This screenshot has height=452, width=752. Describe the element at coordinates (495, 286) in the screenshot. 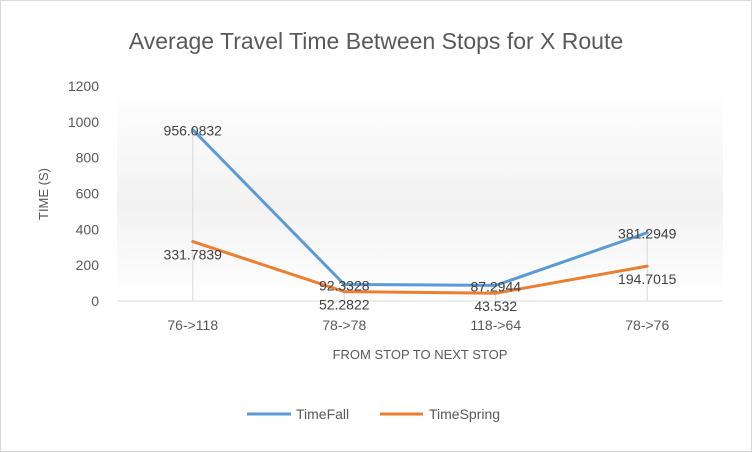

I see `data-label: 87.2944` at that location.